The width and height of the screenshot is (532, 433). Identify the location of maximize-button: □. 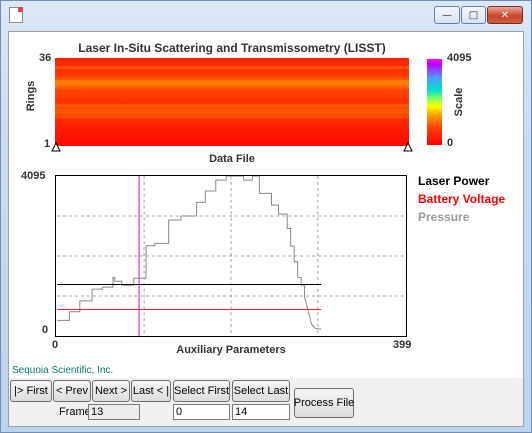
(473, 15).